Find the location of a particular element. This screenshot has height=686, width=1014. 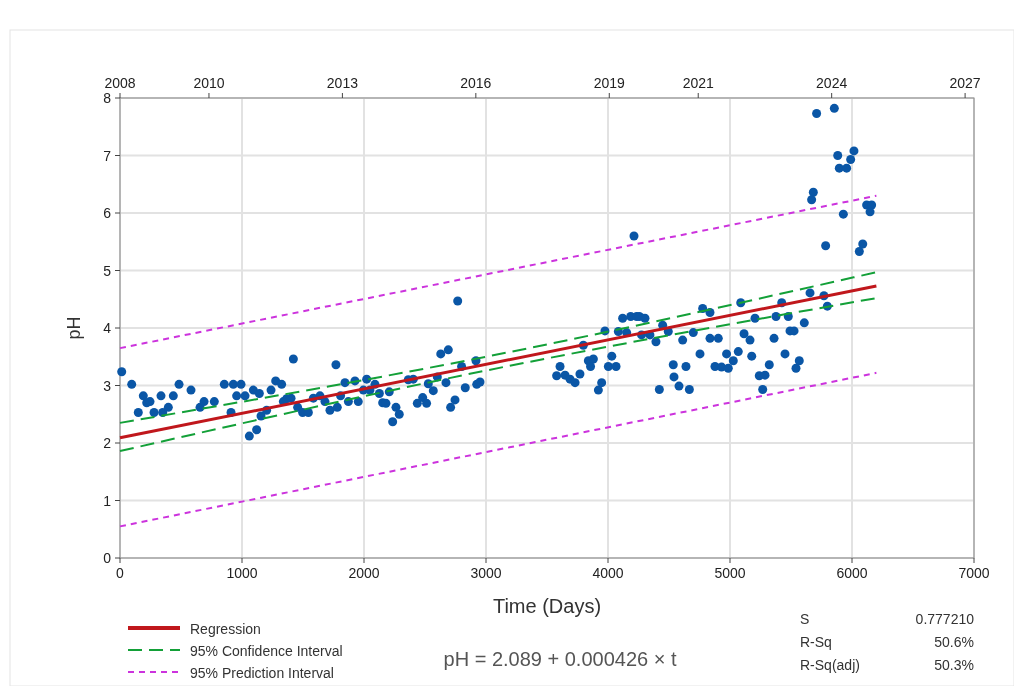

x2-tick-label: 2010 is located at coordinates (209, 83).